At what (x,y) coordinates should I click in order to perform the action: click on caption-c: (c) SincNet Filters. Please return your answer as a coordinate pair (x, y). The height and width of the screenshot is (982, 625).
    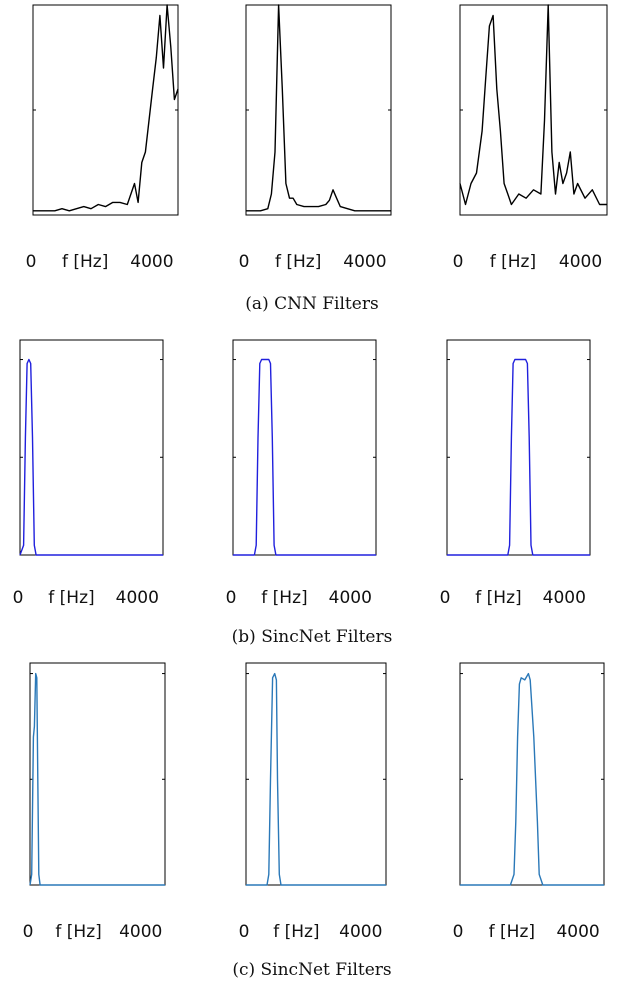
    Looking at the image, I should click on (311, 970).